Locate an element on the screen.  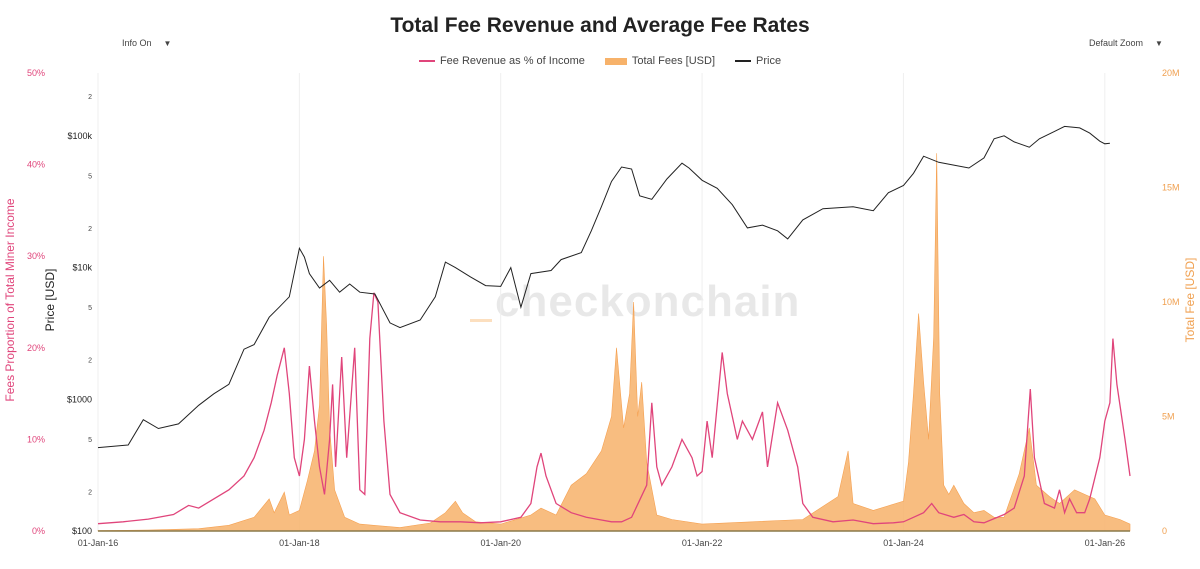
legend-label-total-fees: Total Fees [USD] is located at coordinates (673, 61).